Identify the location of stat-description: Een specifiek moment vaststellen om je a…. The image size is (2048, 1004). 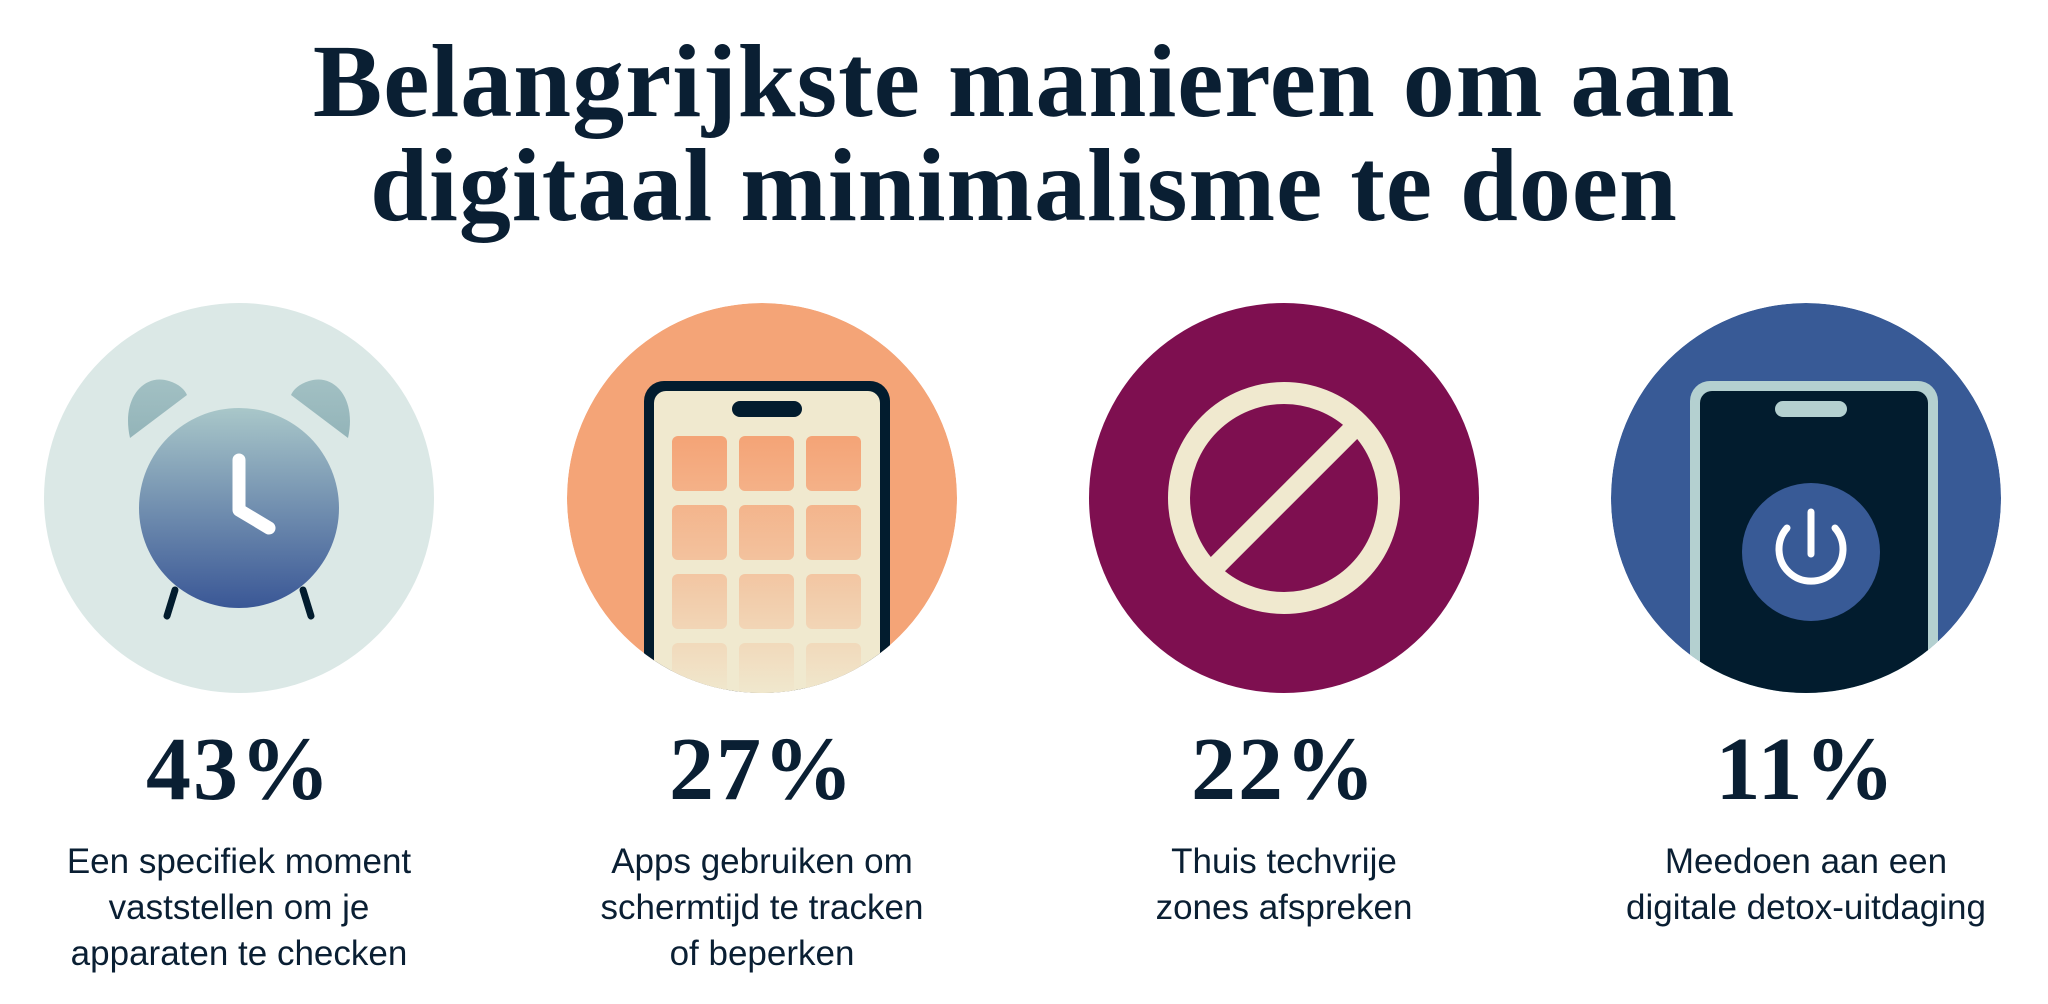
(239, 908).